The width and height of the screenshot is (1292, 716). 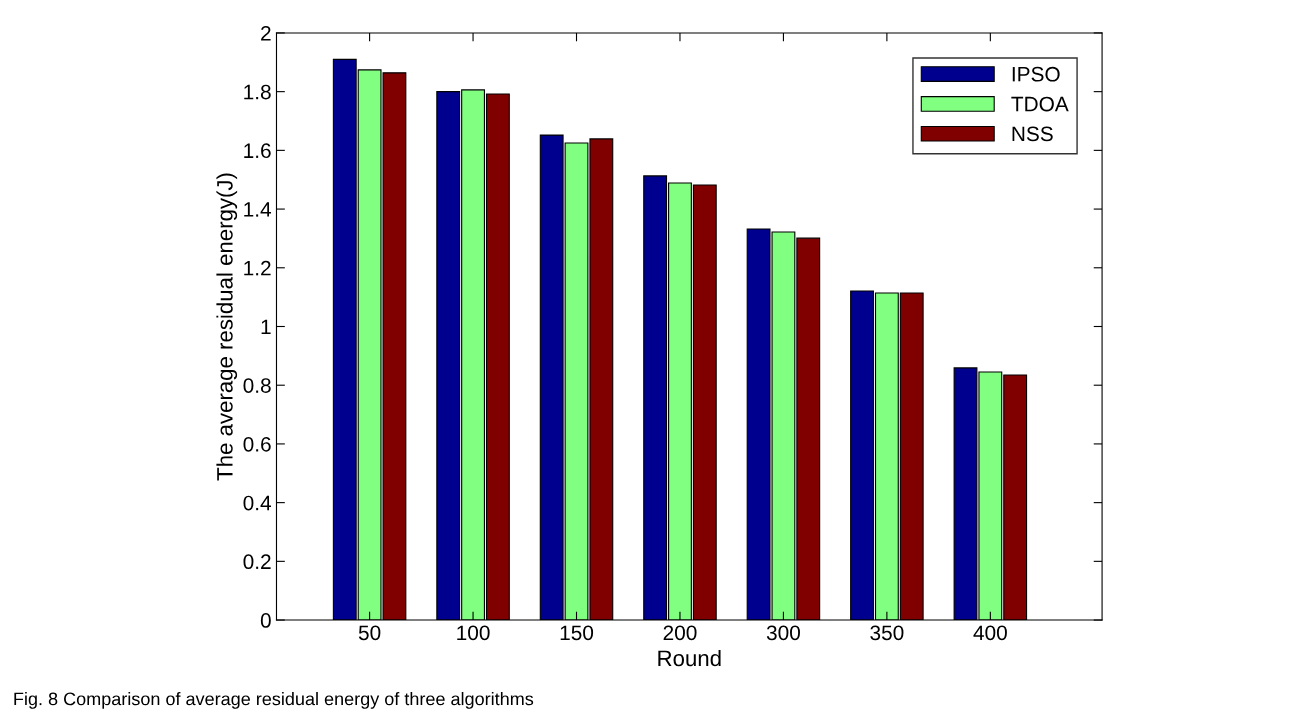 I want to click on y-tick-label: 0.4, so click(x=257, y=503).